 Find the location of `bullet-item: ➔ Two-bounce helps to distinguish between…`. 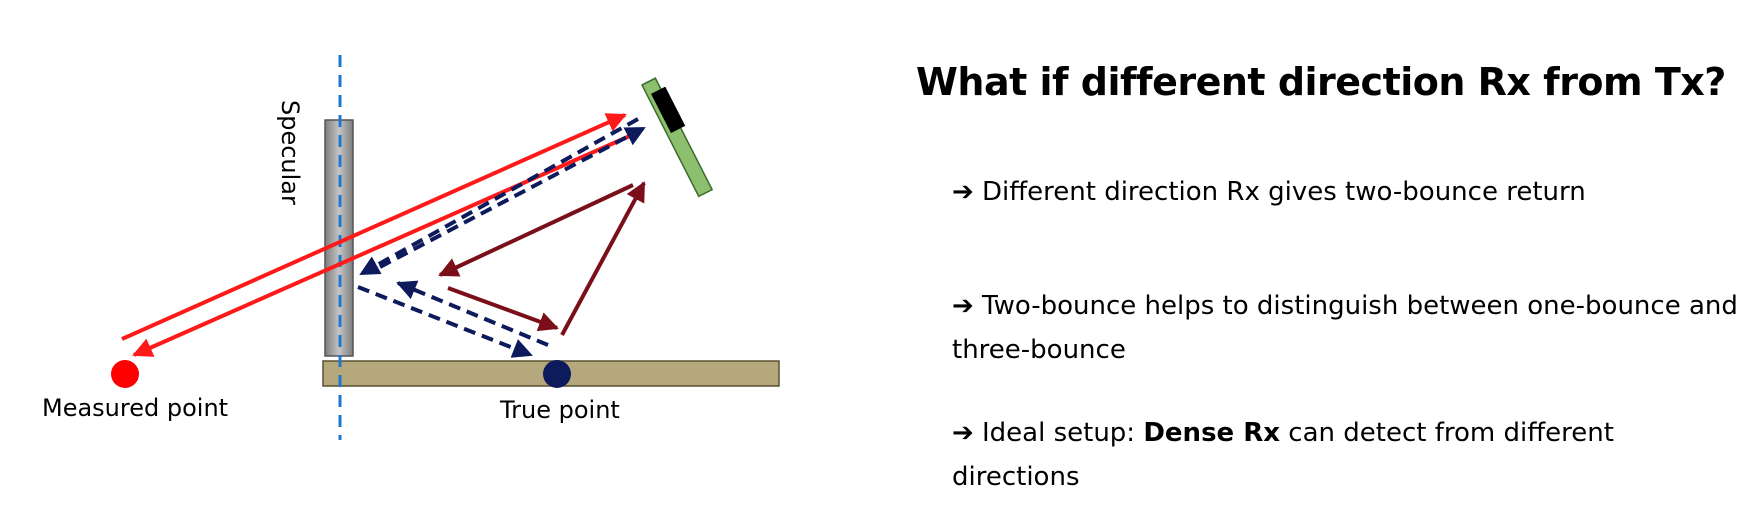

bullet-item: ➔ Two-bounce helps to distinguish between… is located at coordinates (1347, 328).